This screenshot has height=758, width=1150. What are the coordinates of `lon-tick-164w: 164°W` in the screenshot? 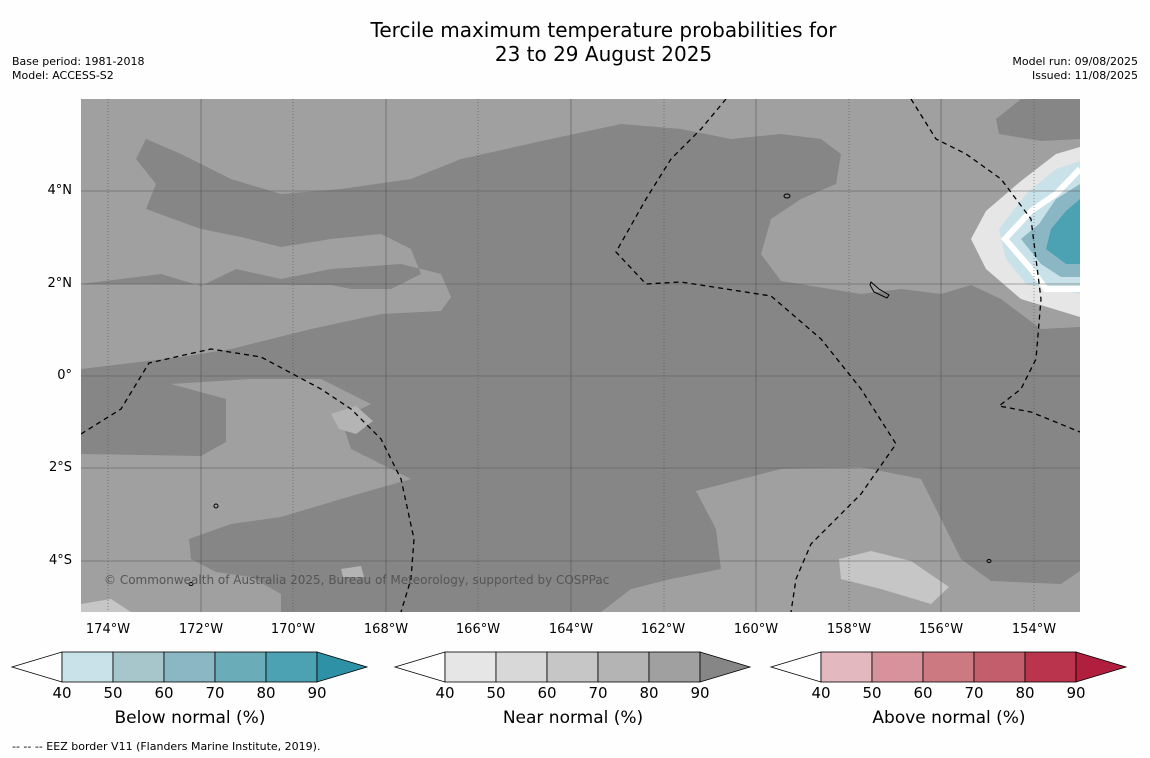 It's located at (571, 629).